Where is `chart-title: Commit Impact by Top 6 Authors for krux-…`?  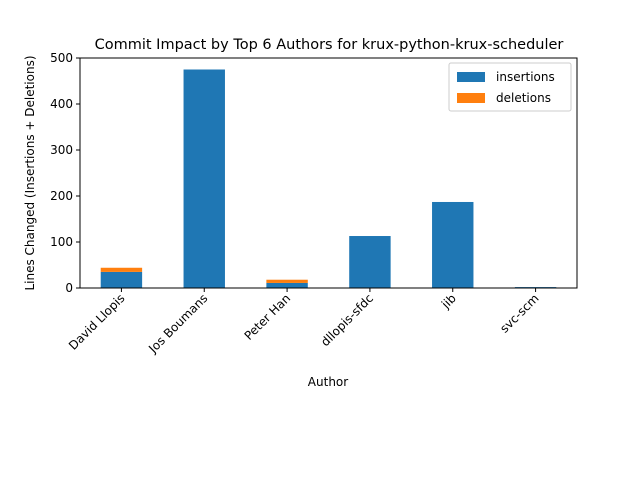 chart-title: Commit Impact by Top 6 Authors for krux-… is located at coordinates (329, 45).